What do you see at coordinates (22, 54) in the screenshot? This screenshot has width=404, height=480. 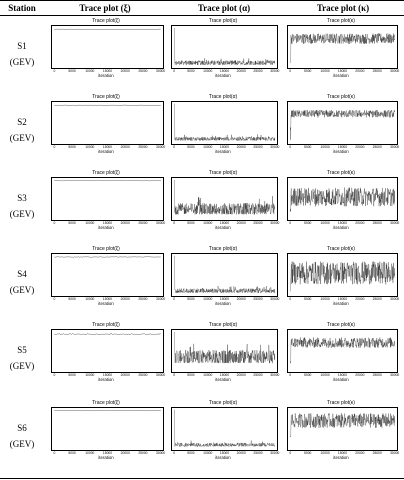 I see `station-label: S1 (GEV)` at bounding box center [22, 54].